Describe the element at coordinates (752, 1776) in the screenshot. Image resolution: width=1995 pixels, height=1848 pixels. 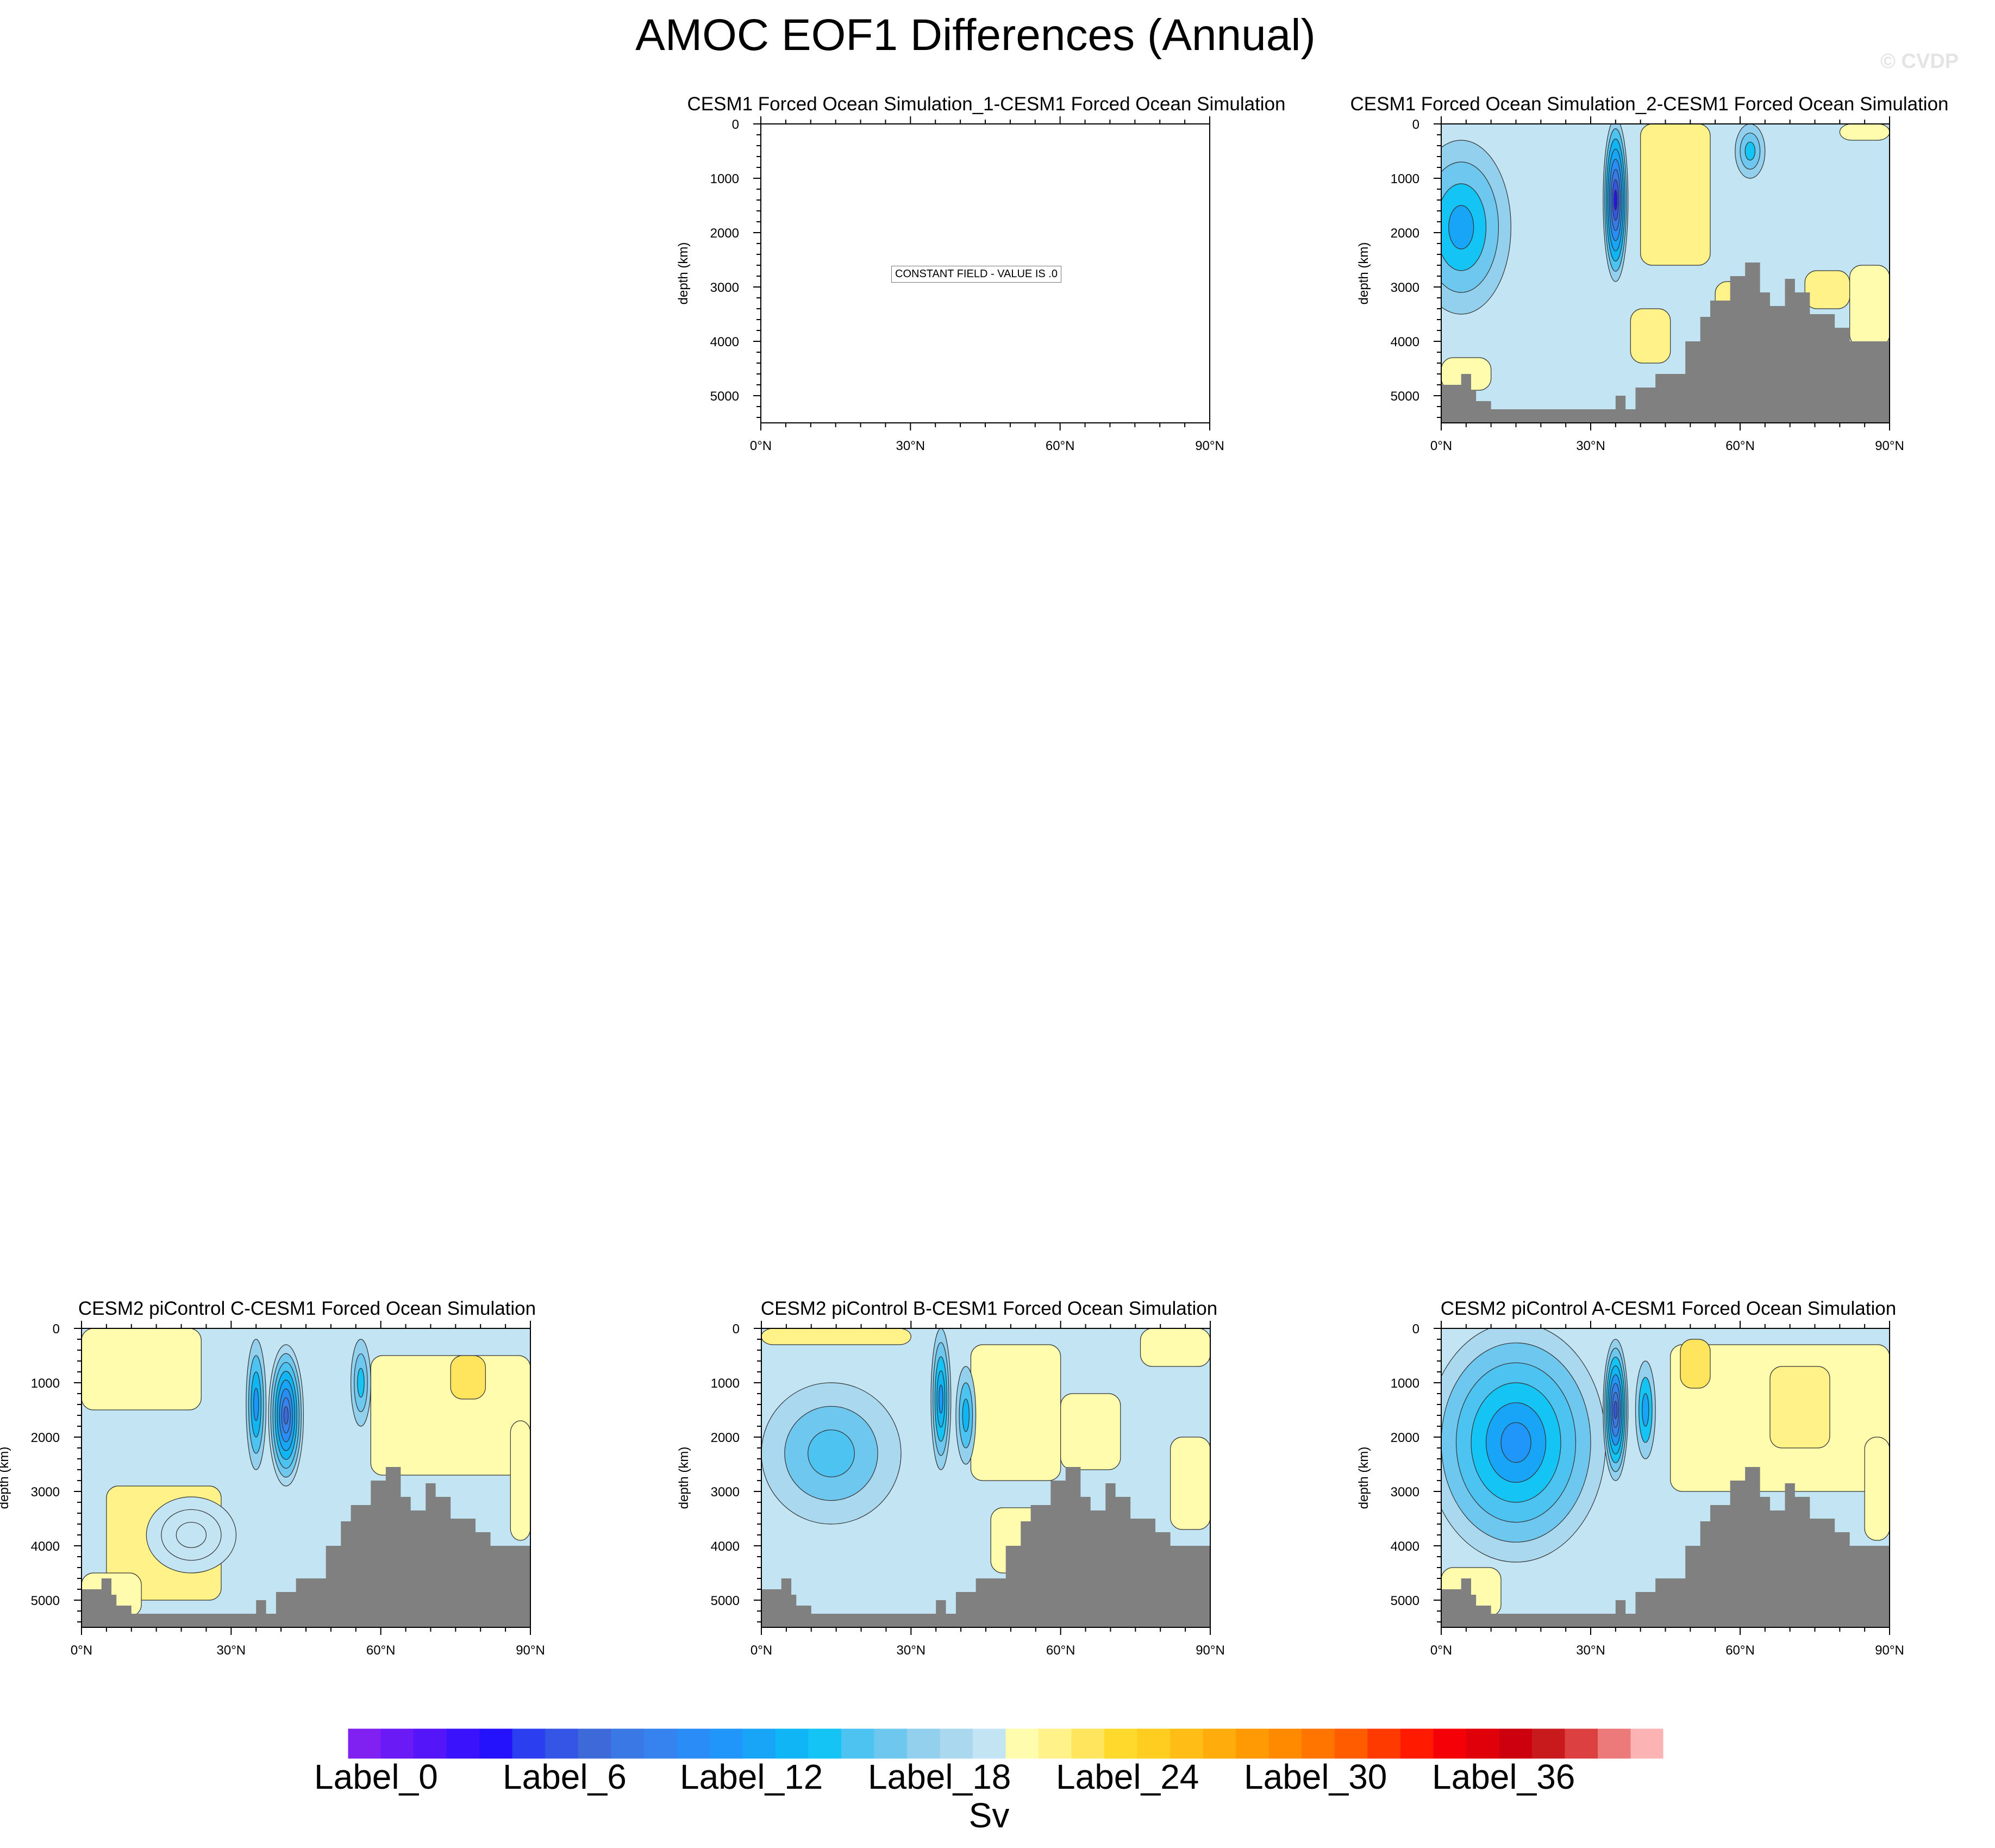
I see `colorbar-label-12: Label_12` at that location.